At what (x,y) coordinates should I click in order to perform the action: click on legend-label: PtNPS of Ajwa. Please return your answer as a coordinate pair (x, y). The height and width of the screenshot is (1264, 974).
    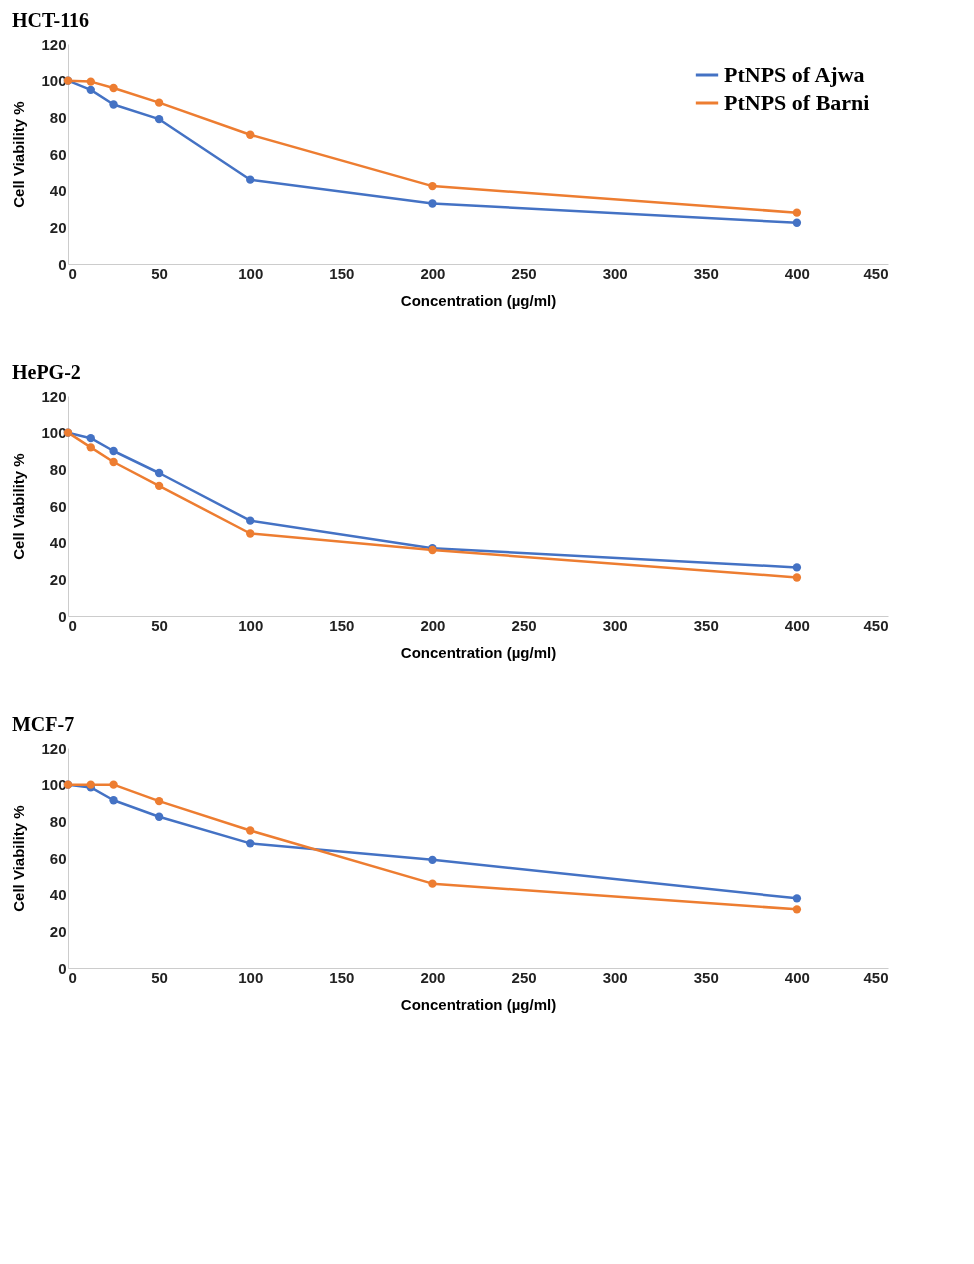
    Looking at the image, I should click on (794, 74).